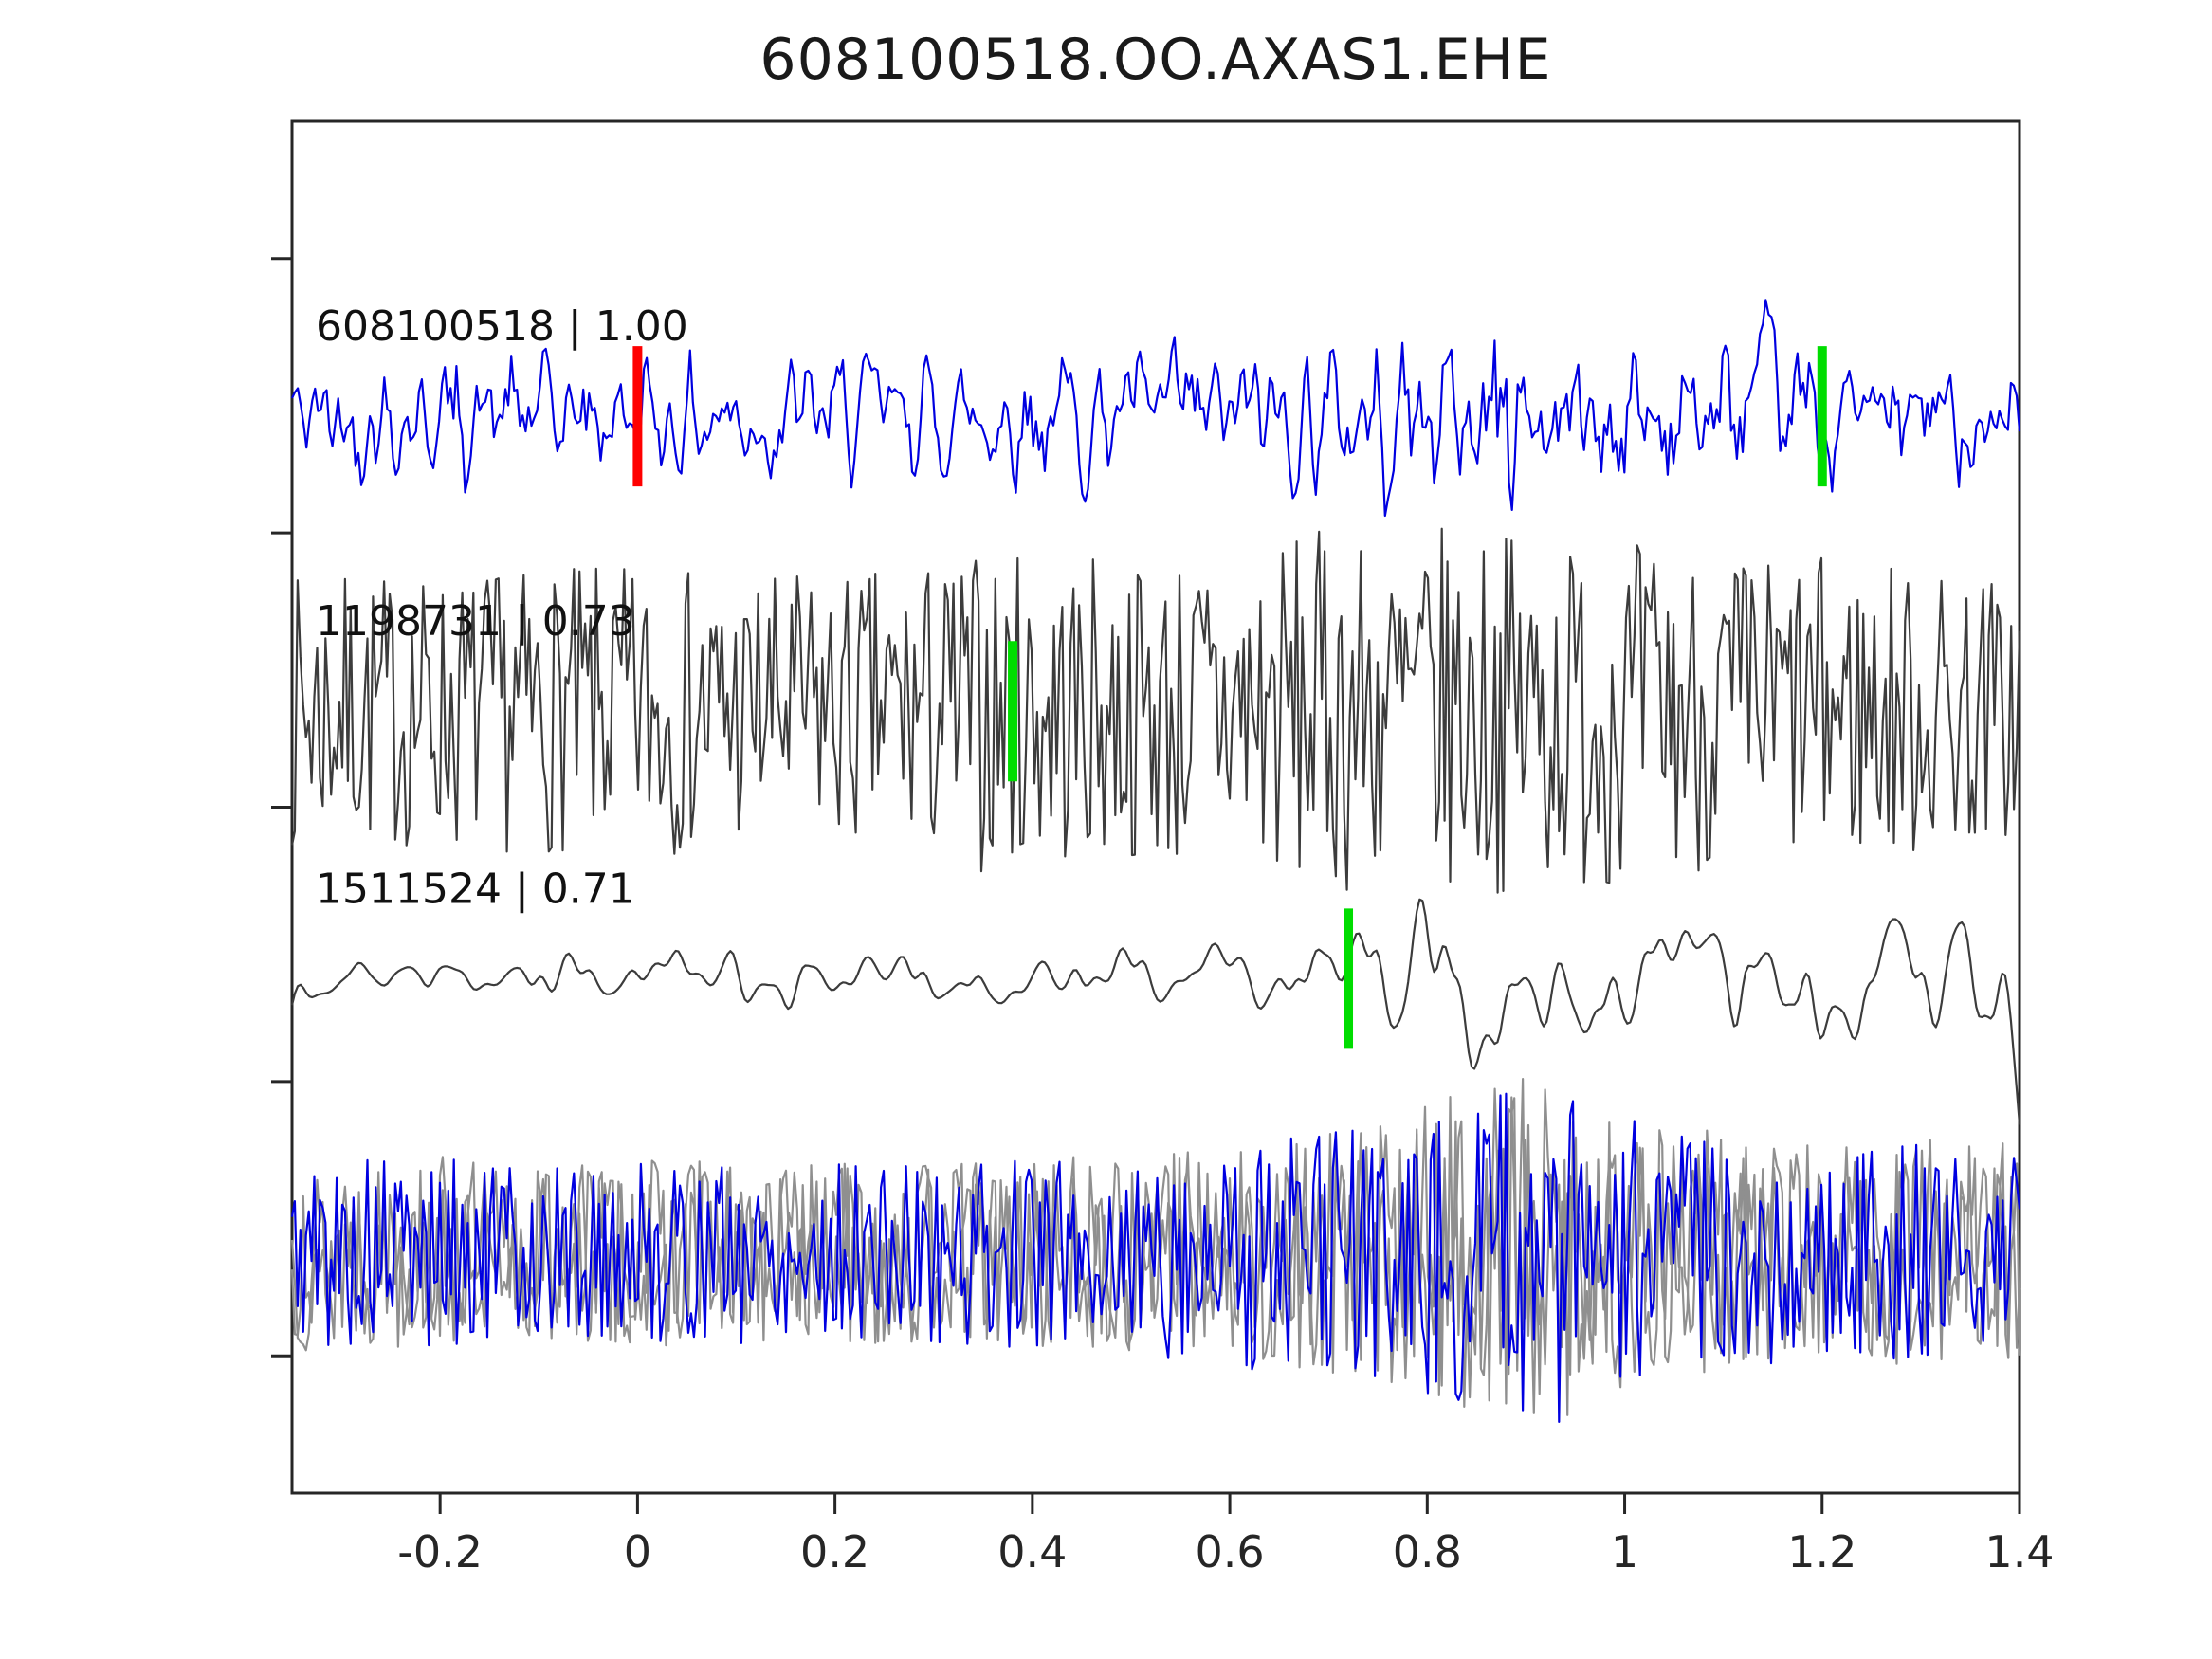 The height and width of the screenshot is (1659, 2212). I want to click on x-axis-tick-label: -0.2, so click(440, 1551).